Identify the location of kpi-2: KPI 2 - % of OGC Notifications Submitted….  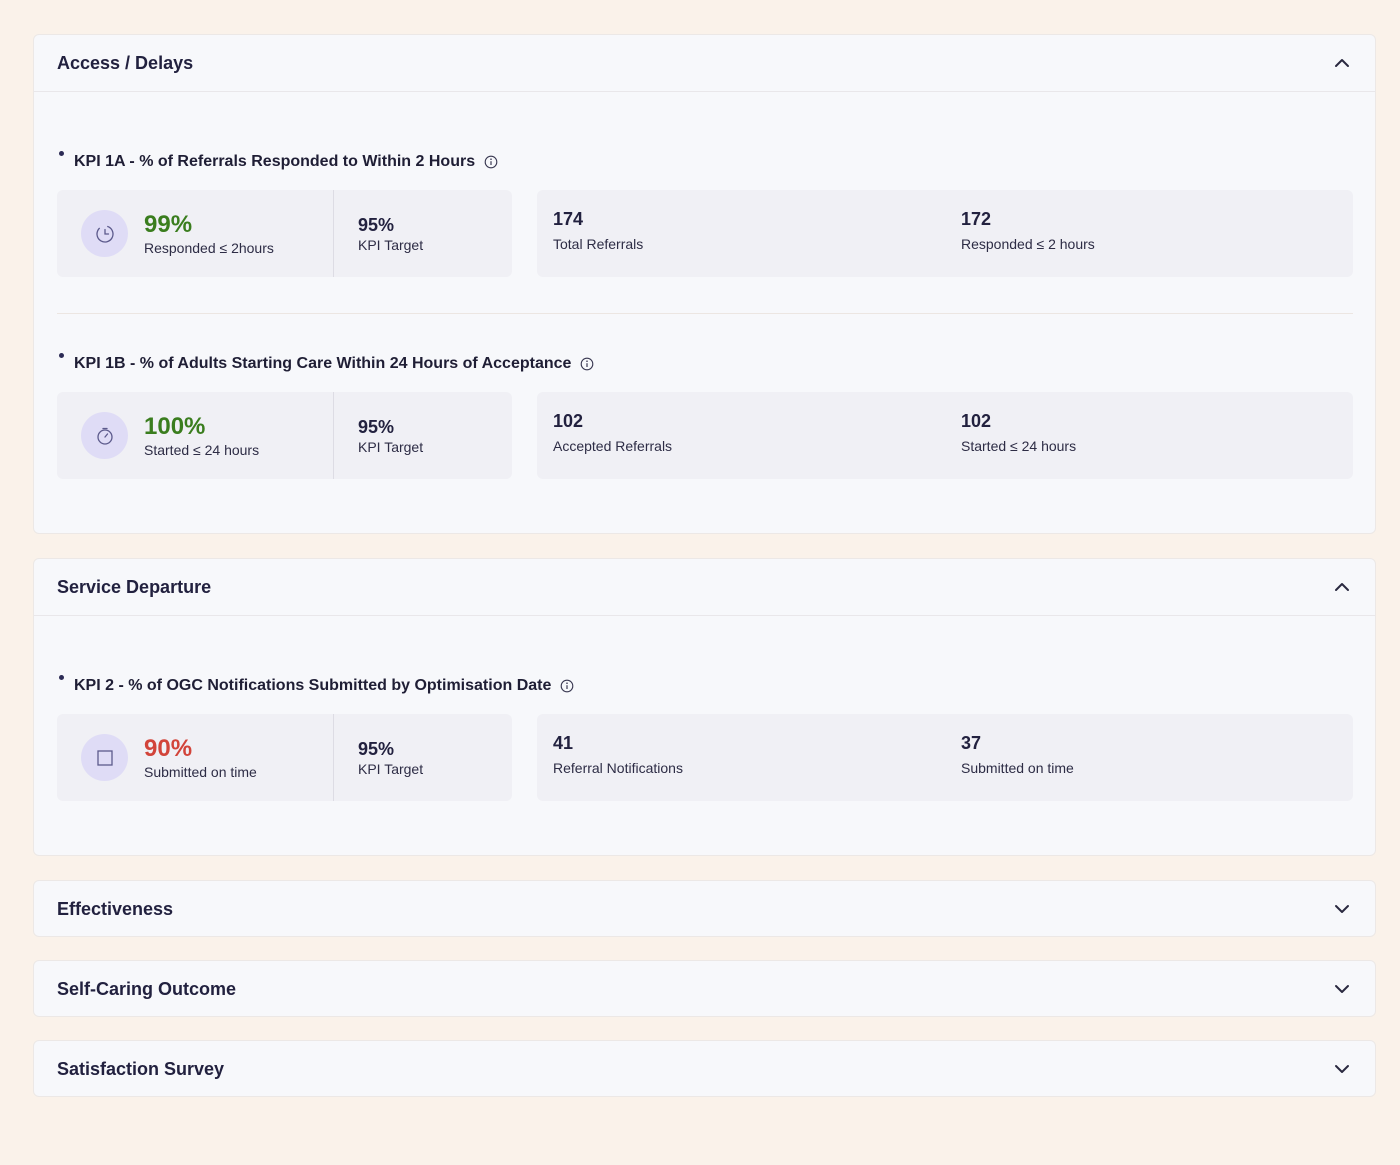
(705, 737).